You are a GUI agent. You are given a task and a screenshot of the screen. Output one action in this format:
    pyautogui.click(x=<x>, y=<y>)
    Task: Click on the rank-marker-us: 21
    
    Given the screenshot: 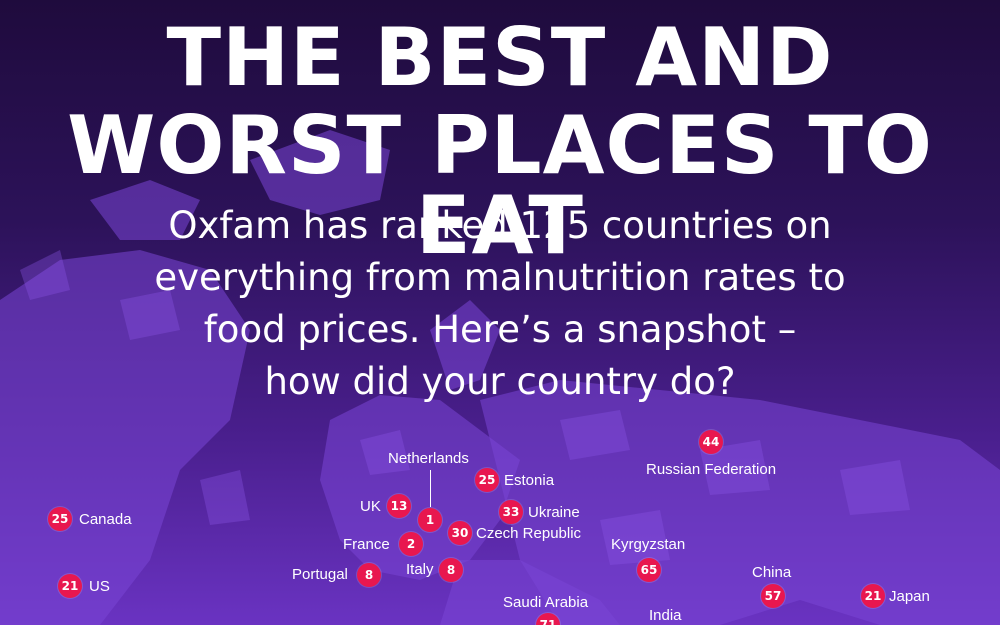 What is the action you would take?
    pyautogui.click(x=70, y=586)
    